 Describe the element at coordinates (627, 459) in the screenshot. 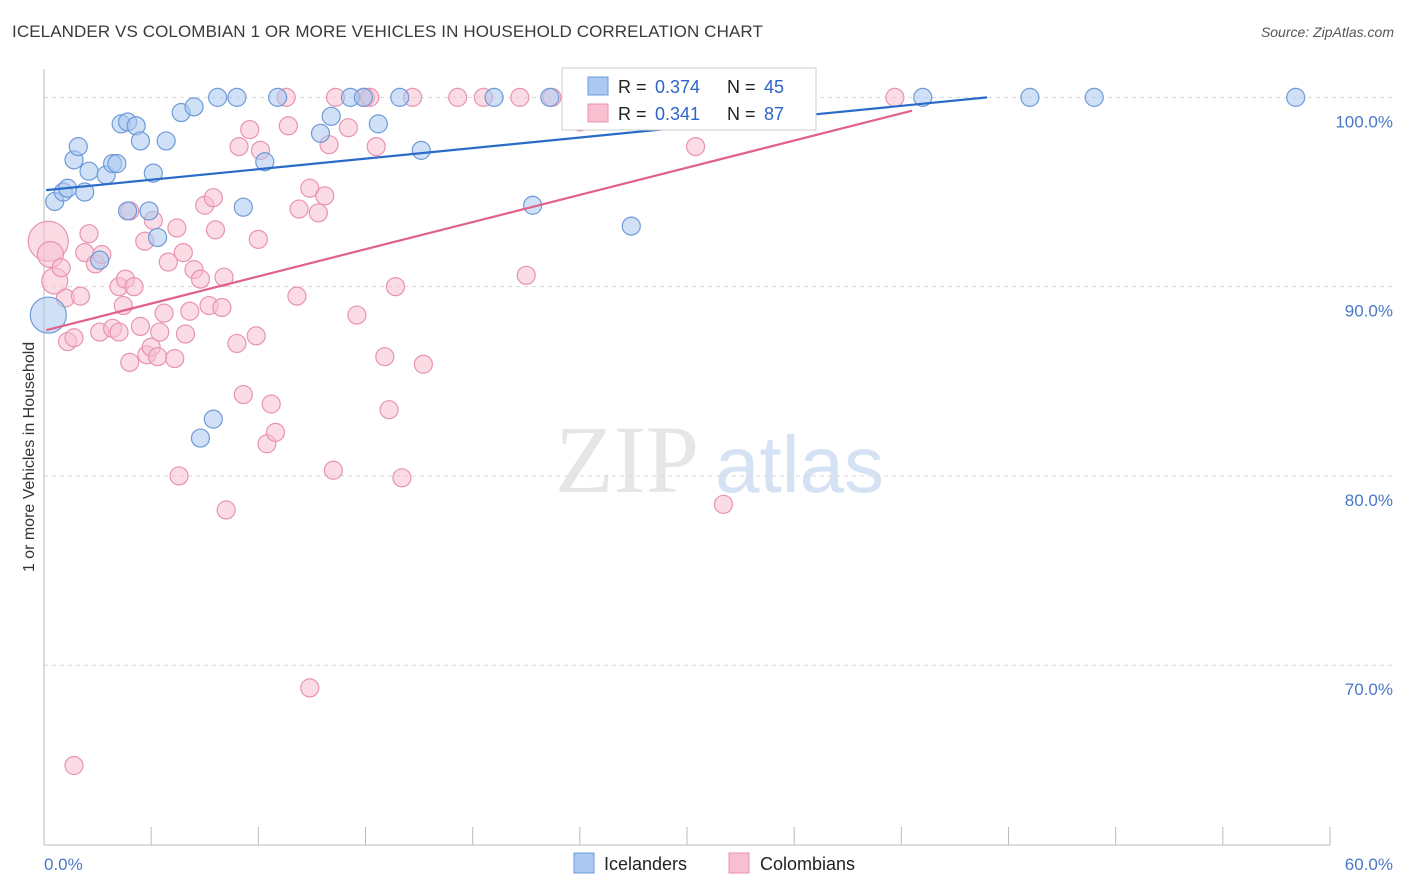

I see `watermark-zip: ZIP` at that location.